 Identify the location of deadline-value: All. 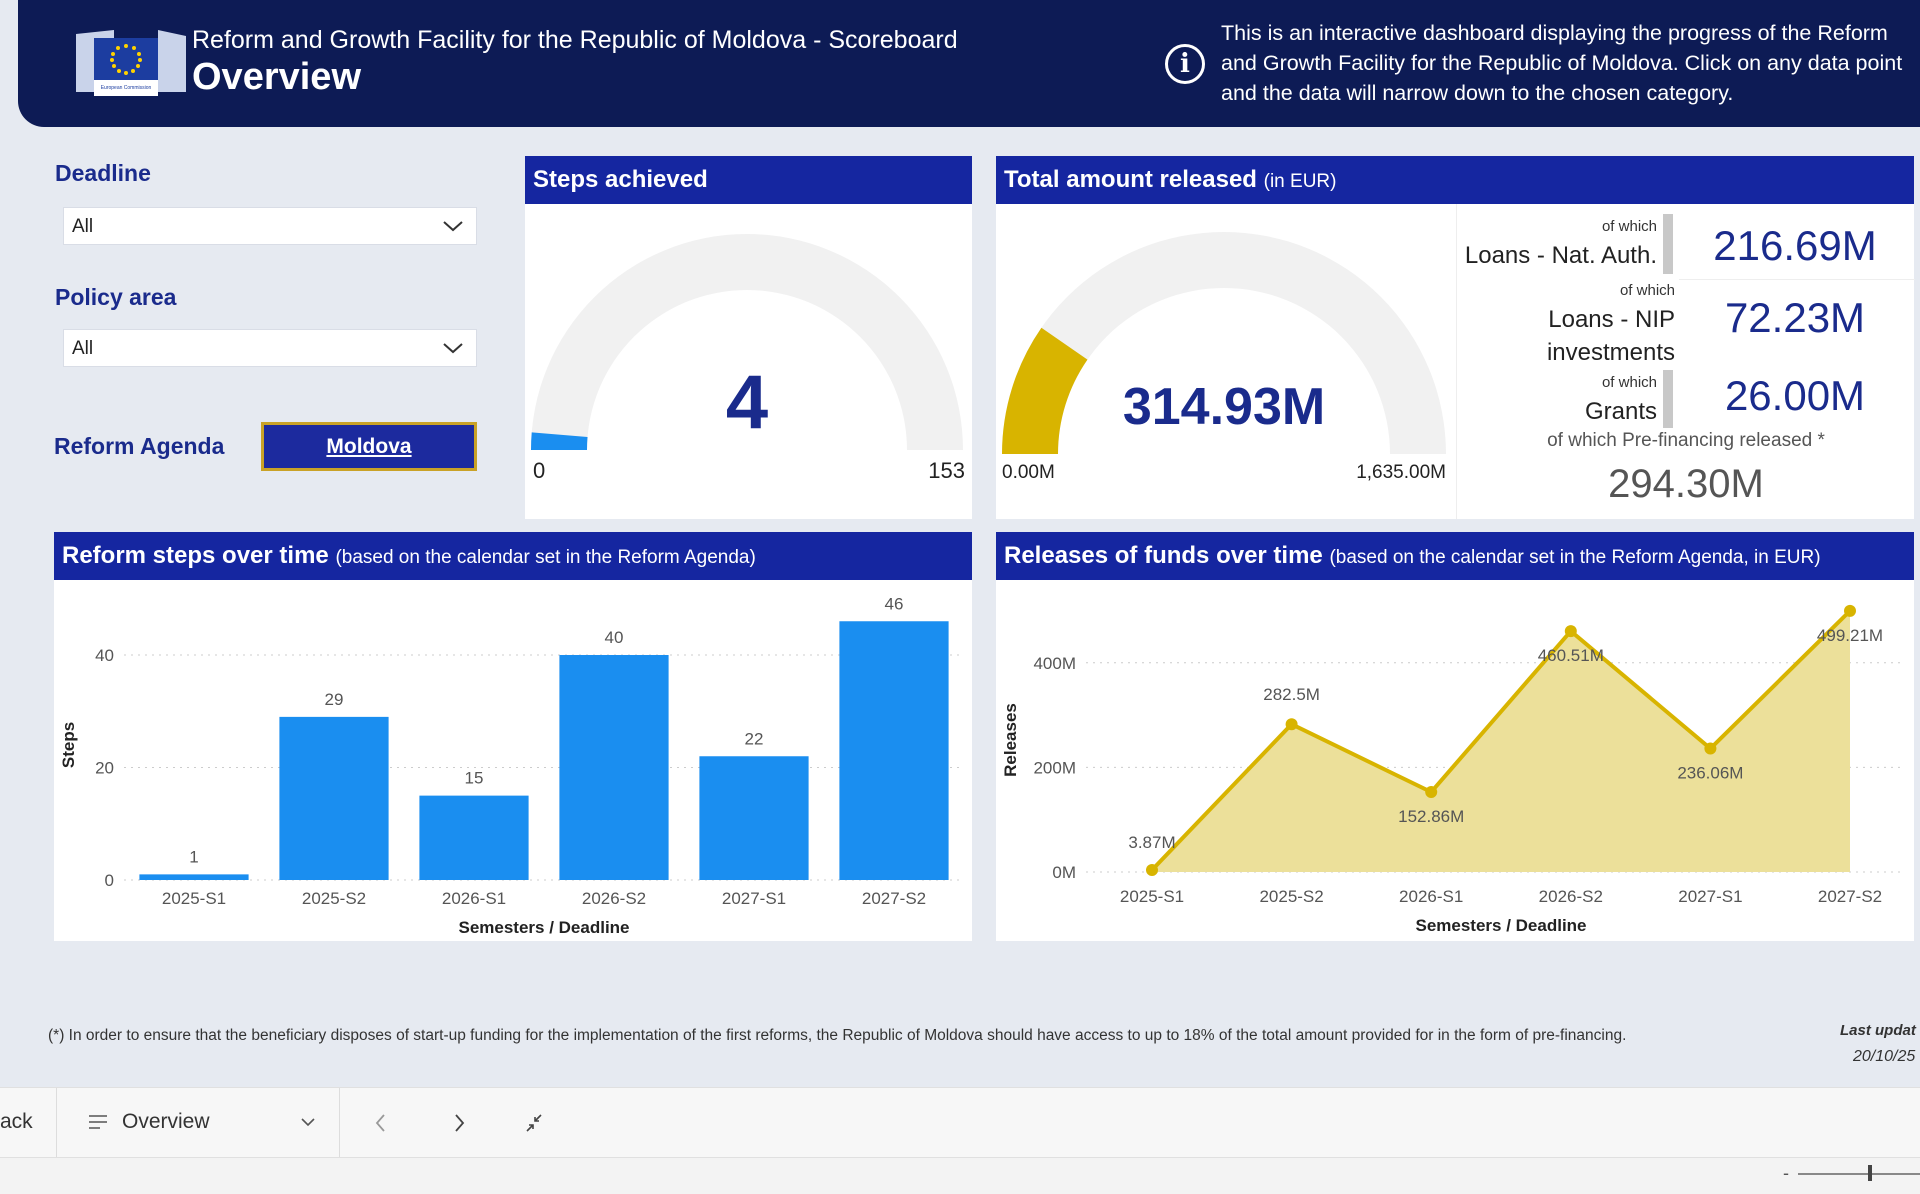
(83, 226).